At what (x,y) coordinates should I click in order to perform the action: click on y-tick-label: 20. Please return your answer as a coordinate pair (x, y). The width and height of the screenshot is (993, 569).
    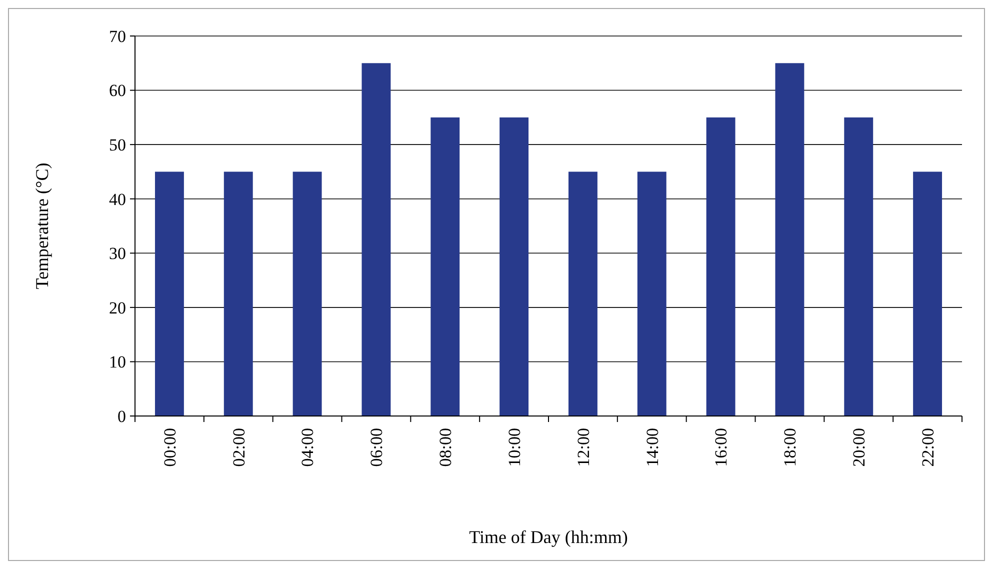
    Looking at the image, I should click on (117, 308).